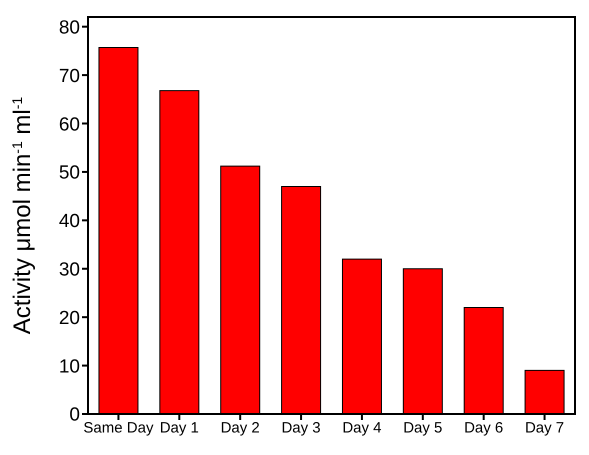 This screenshot has height=455, width=589. Describe the element at coordinates (69, 318) in the screenshot. I see `y-tick-label: 20` at that location.